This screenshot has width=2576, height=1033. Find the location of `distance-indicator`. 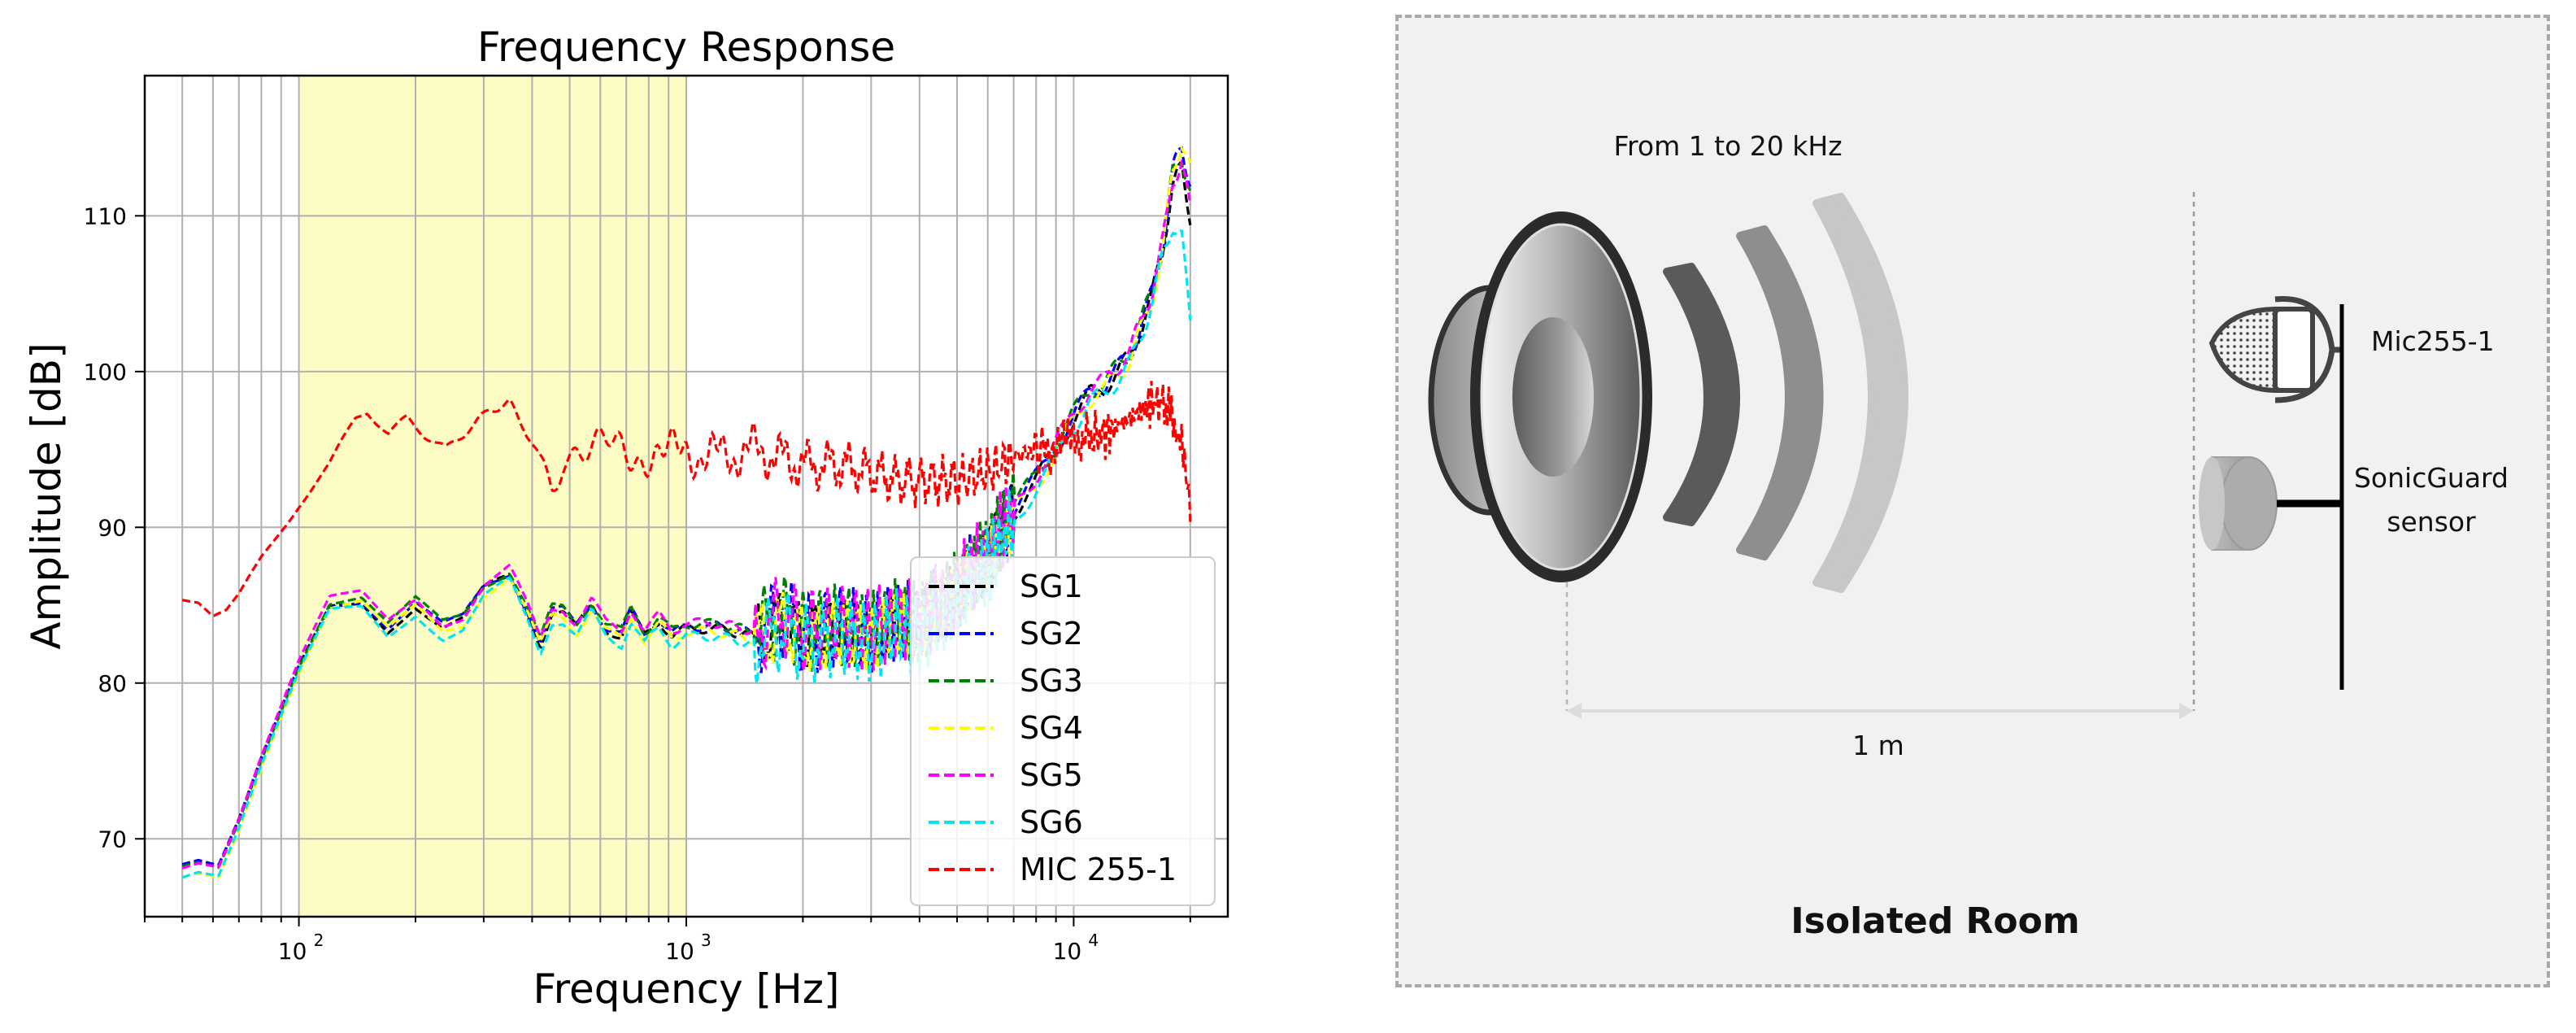

distance-indicator is located at coordinates (1880, 455).